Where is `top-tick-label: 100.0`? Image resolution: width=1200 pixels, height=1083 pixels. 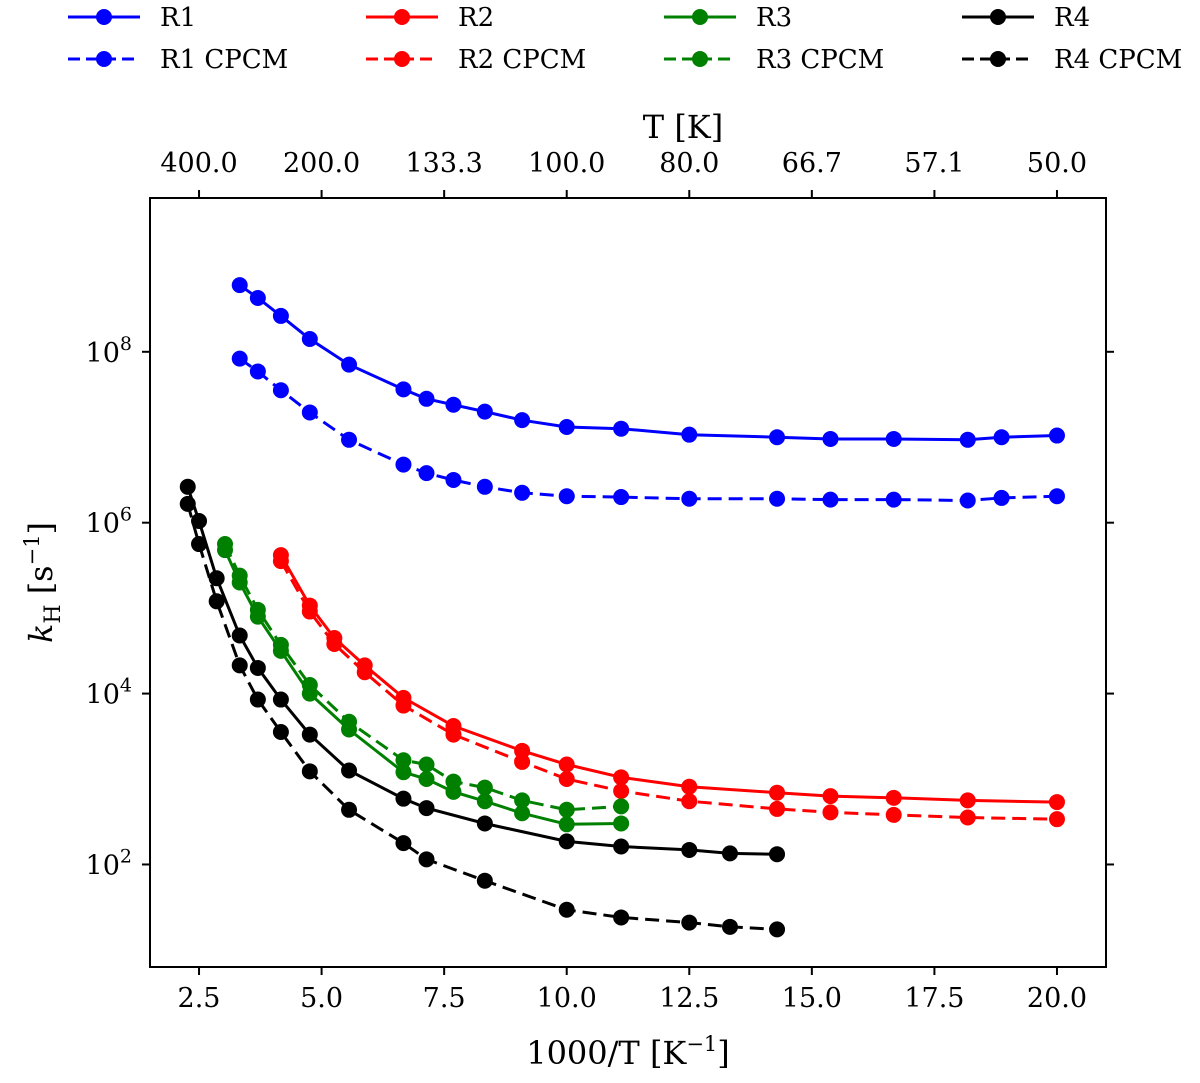
top-tick-label: 100.0 is located at coordinates (566, 163).